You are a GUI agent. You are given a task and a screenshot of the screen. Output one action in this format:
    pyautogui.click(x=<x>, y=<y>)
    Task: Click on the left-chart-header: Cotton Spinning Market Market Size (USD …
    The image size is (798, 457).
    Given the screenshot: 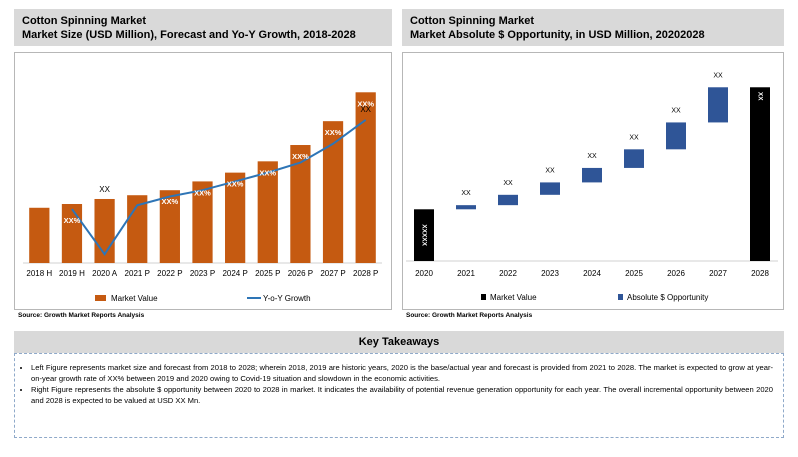 What is the action you would take?
    pyautogui.click(x=203, y=27)
    